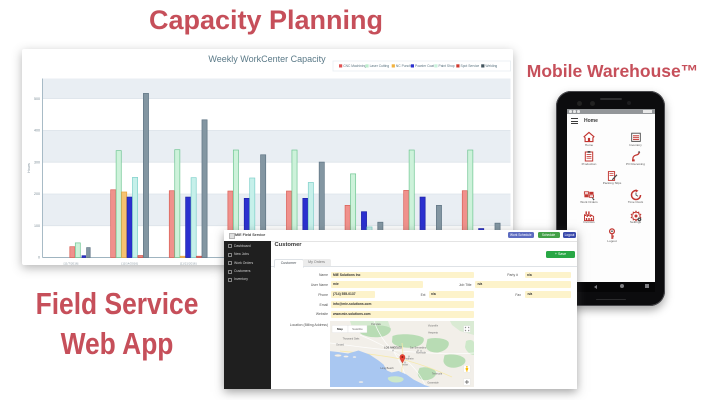  I want to click on svg-text: Thousand Oaks, so click(351, 338).